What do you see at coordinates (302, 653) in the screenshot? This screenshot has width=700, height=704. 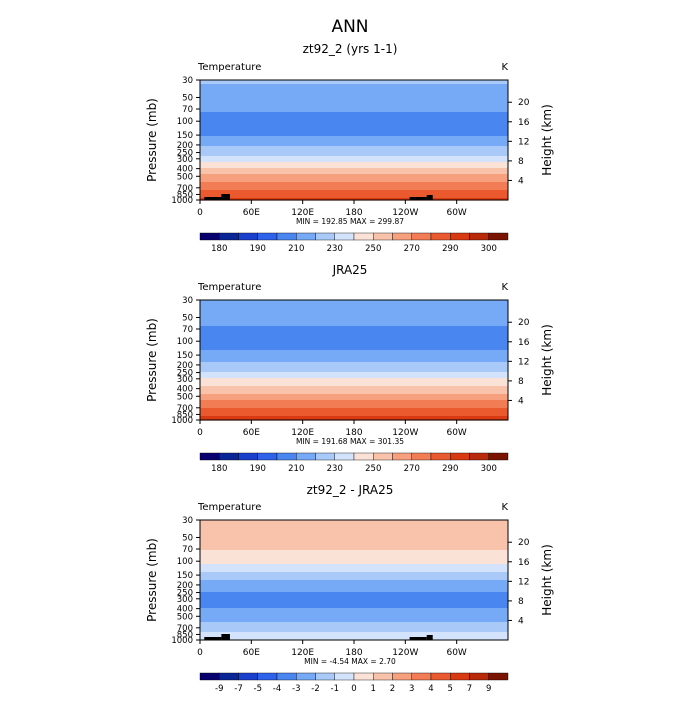 I see `x-tick-label: 120E` at bounding box center [302, 653].